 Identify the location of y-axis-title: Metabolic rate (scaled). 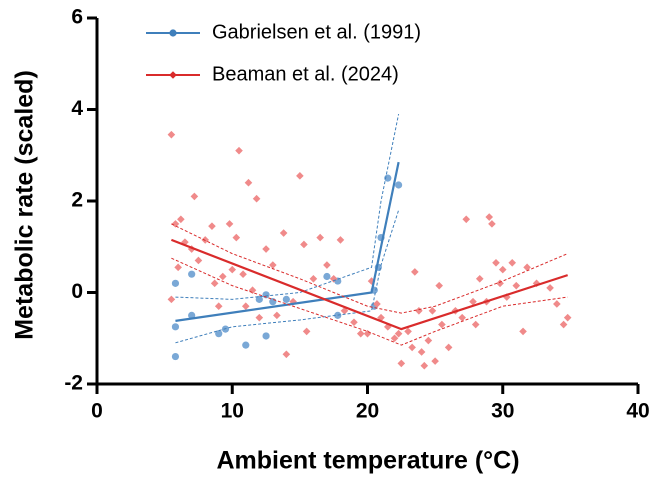
(25, 205).